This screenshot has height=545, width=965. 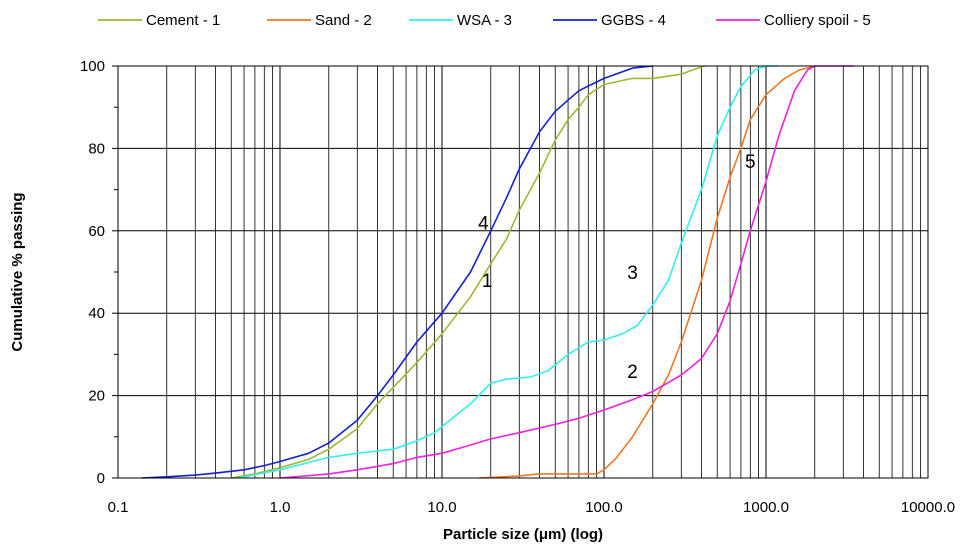 What do you see at coordinates (617, 267) in the screenshot?
I see `curve-labels: 1 2 3 4 5` at bounding box center [617, 267].